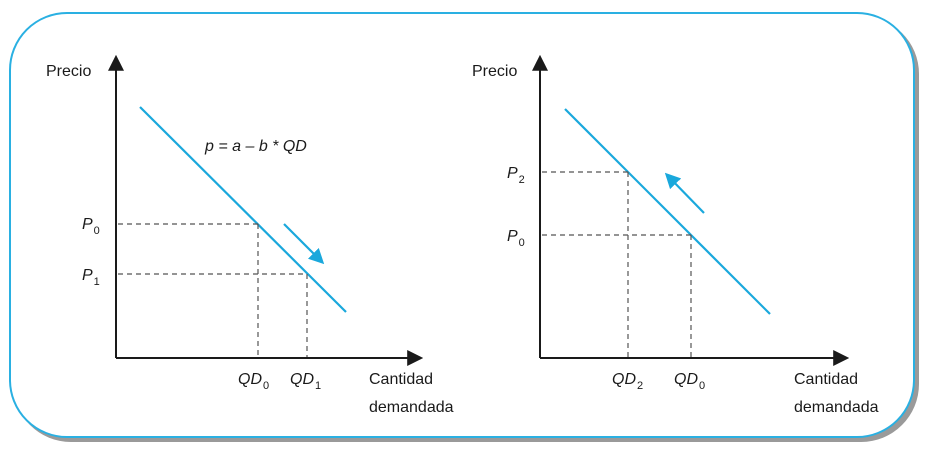 The height and width of the screenshot is (449, 930). Describe the element at coordinates (68, 71) in the screenshot. I see `left-y-axis-label: Precio` at that location.